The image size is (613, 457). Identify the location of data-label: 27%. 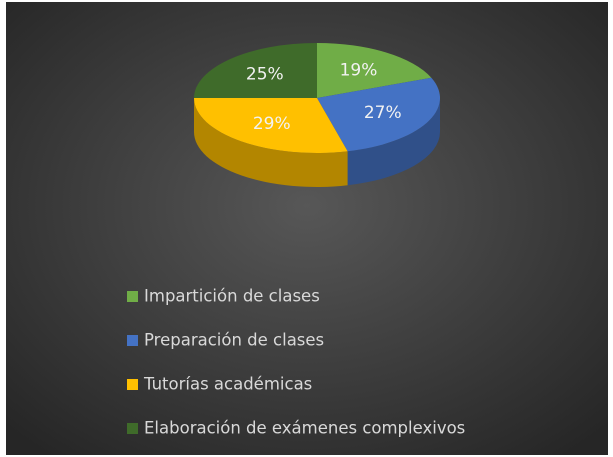
(383, 113).